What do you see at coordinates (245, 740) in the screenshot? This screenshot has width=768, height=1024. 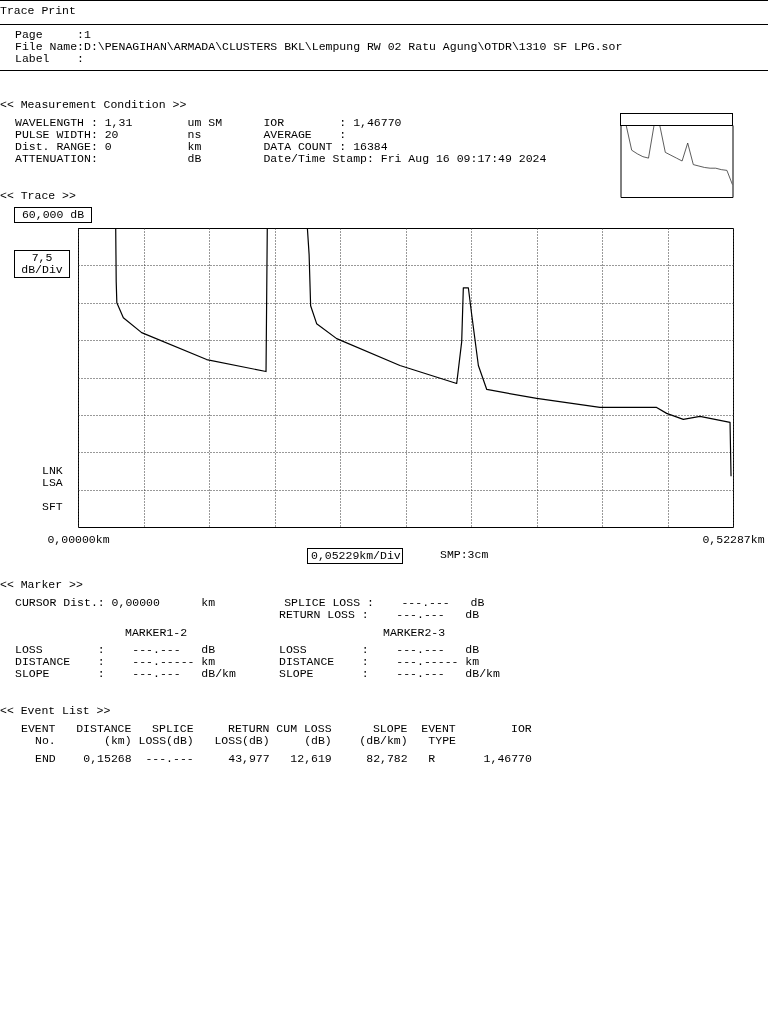 I see `text: No. (km) LOSS(dB) LOSS(dB) (dB) (dB/km) TYPE` at bounding box center [245, 740].